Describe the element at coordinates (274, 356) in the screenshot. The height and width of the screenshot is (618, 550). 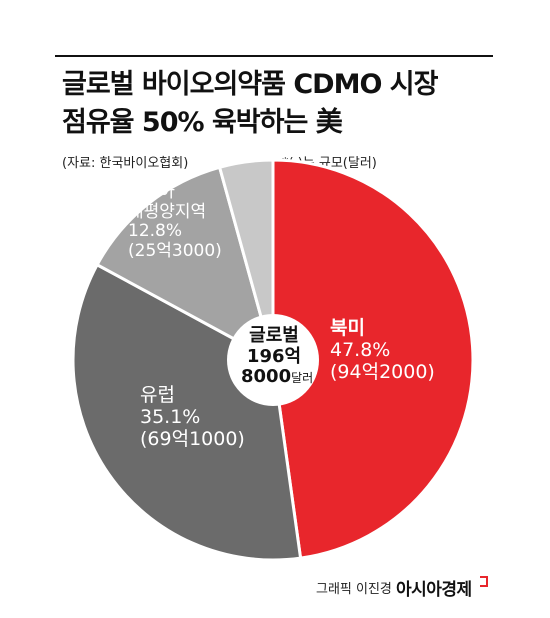
I see `center-label-line2: 196억` at that location.